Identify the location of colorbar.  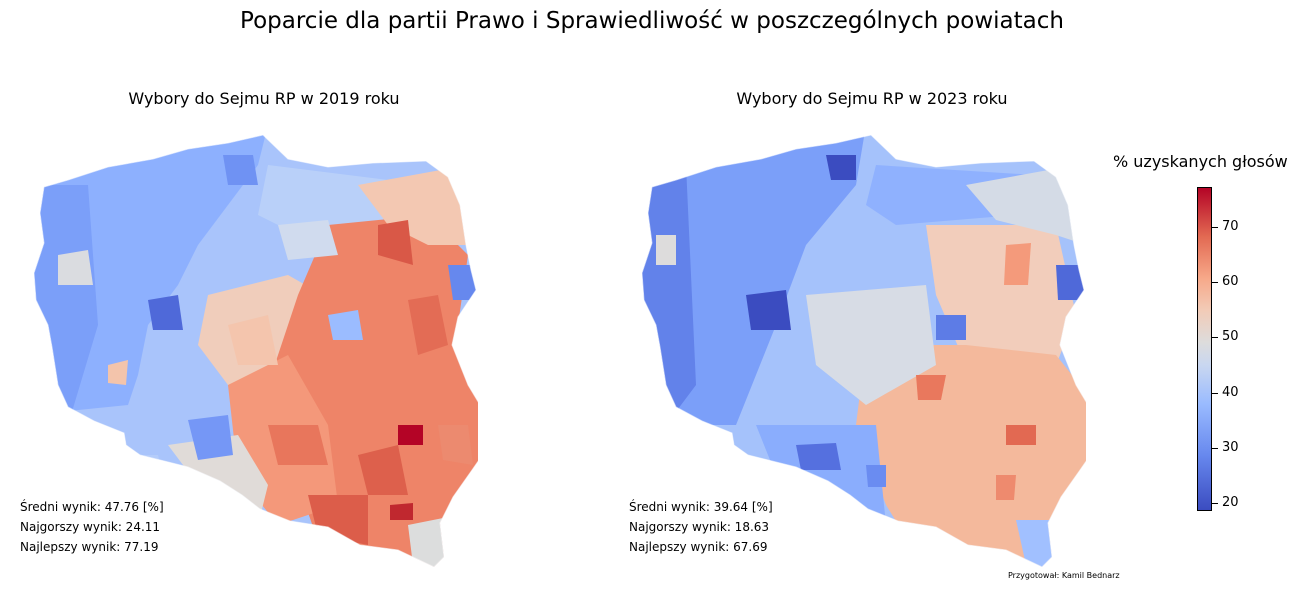
(1204, 349).